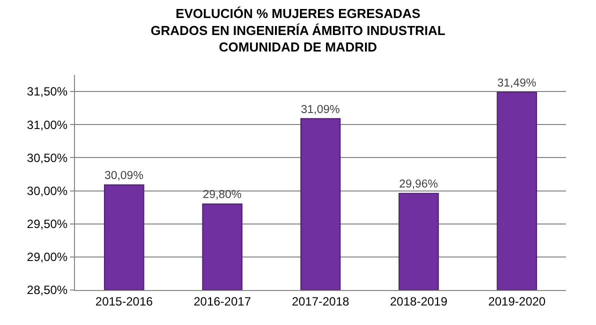 The height and width of the screenshot is (325, 596). What do you see at coordinates (47, 157) in the screenshot?
I see `y-tick-label: 30,50%` at bounding box center [47, 157].